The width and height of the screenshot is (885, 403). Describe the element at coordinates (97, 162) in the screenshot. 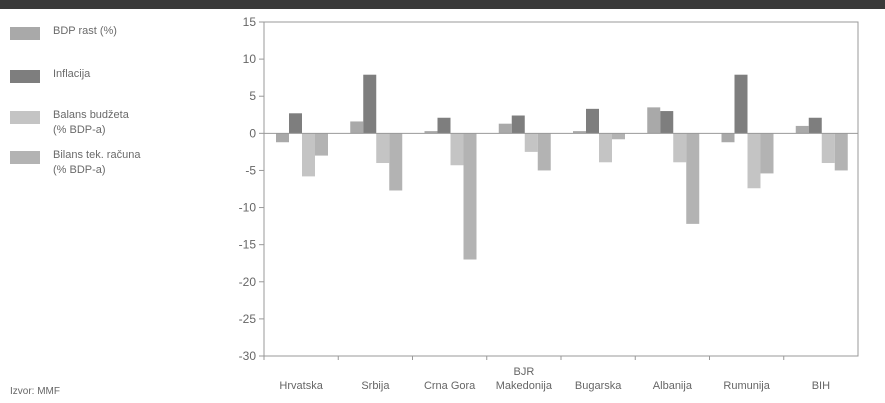

I see `legend-label: Bilans tek. računa (% BDP-a)` at that location.